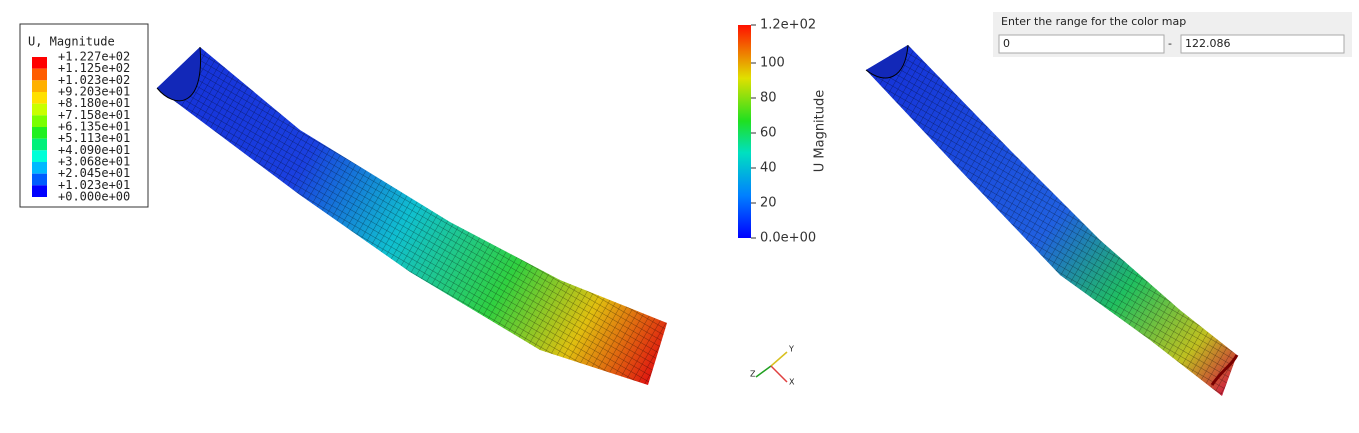 Image resolution: width=1359 pixels, height=433 pixels. I want to click on legend-label: +6.135e+01, so click(94, 127).